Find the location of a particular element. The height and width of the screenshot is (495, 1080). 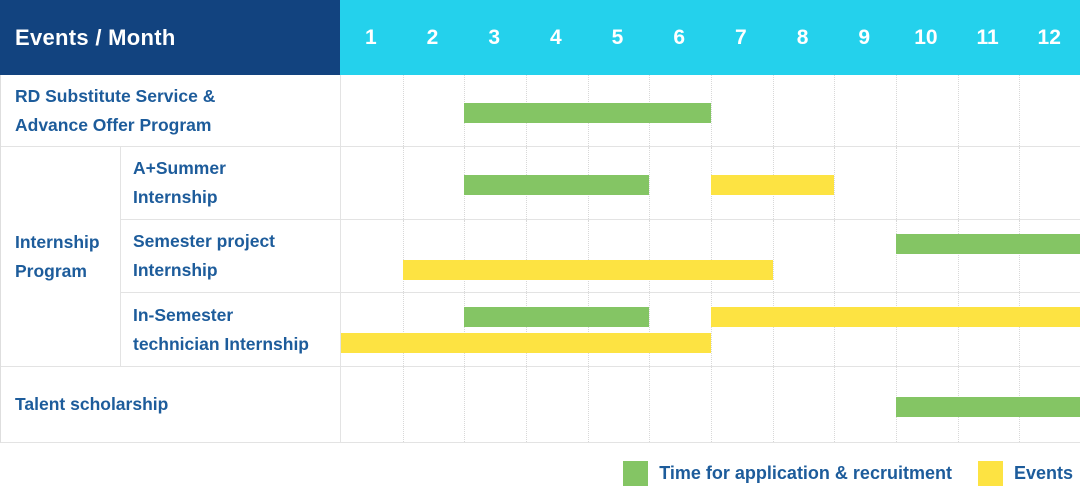

row-label-line: A+Summer is located at coordinates (179, 168).